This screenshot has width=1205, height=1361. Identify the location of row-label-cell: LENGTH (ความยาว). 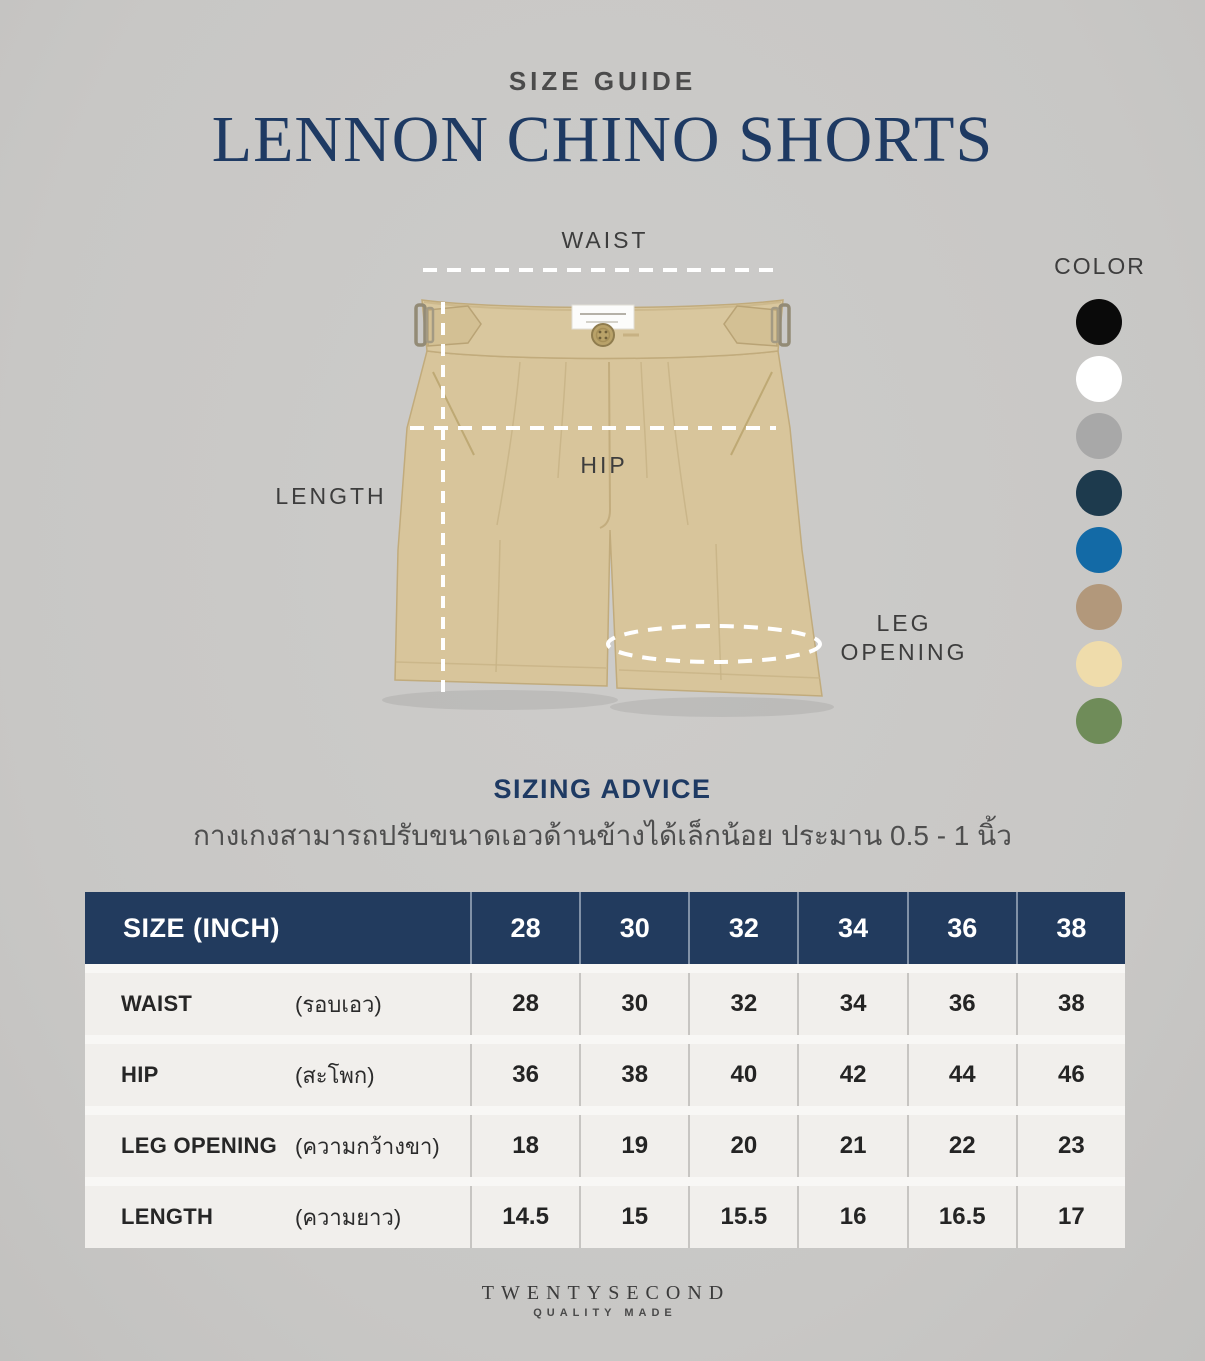
(277, 1217).